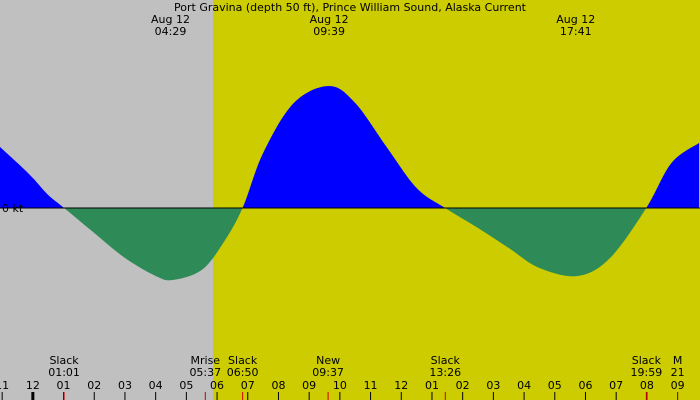 This screenshot has width=700, height=400. I want to click on event-name: New, so click(328, 360).